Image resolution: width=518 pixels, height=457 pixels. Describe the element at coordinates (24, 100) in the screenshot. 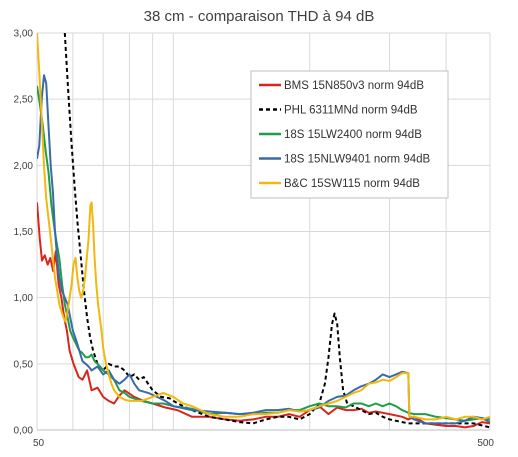

I see `y-tick-label: 2,50` at that location.